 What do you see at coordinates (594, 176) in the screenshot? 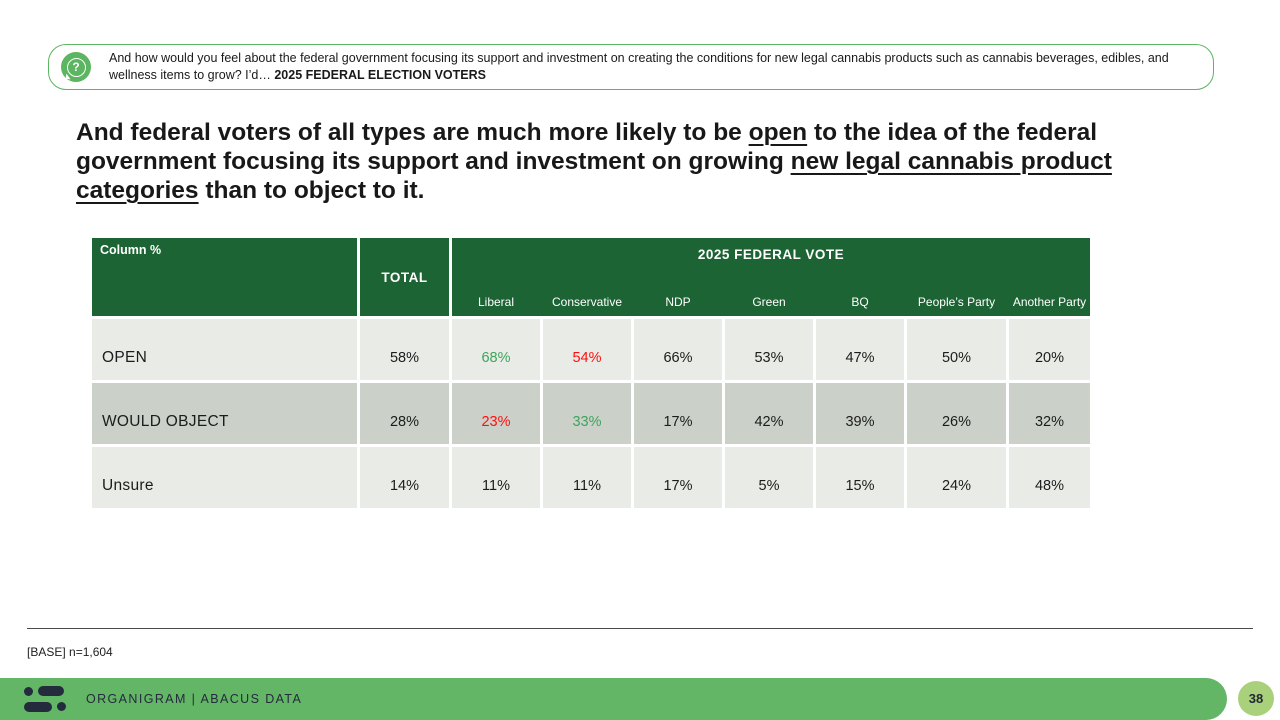
I see `headline-segment-underlined: new legal cannabis product categories` at bounding box center [594, 176].